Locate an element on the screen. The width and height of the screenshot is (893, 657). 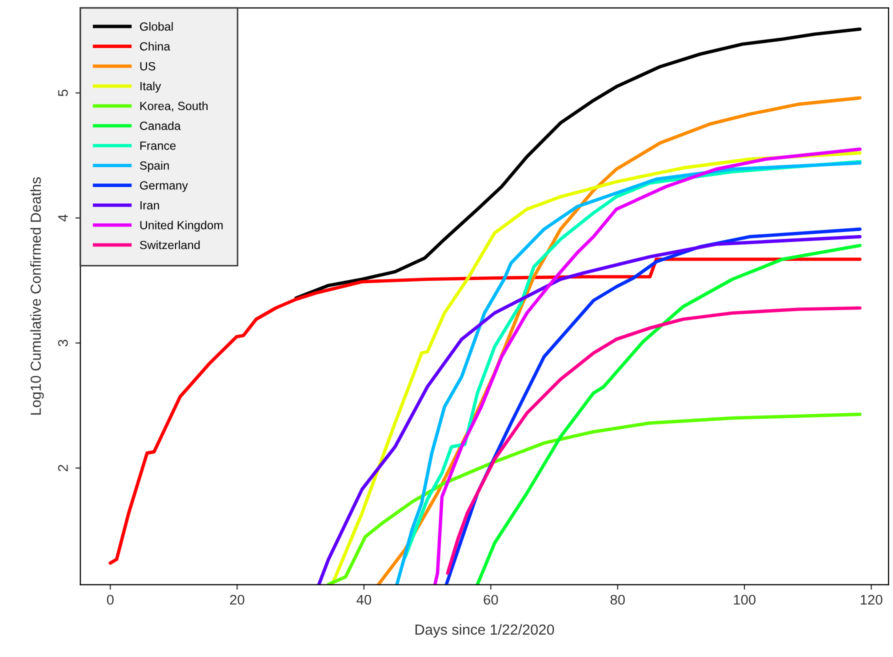
x-tick-label: 80 is located at coordinates (617, 599).